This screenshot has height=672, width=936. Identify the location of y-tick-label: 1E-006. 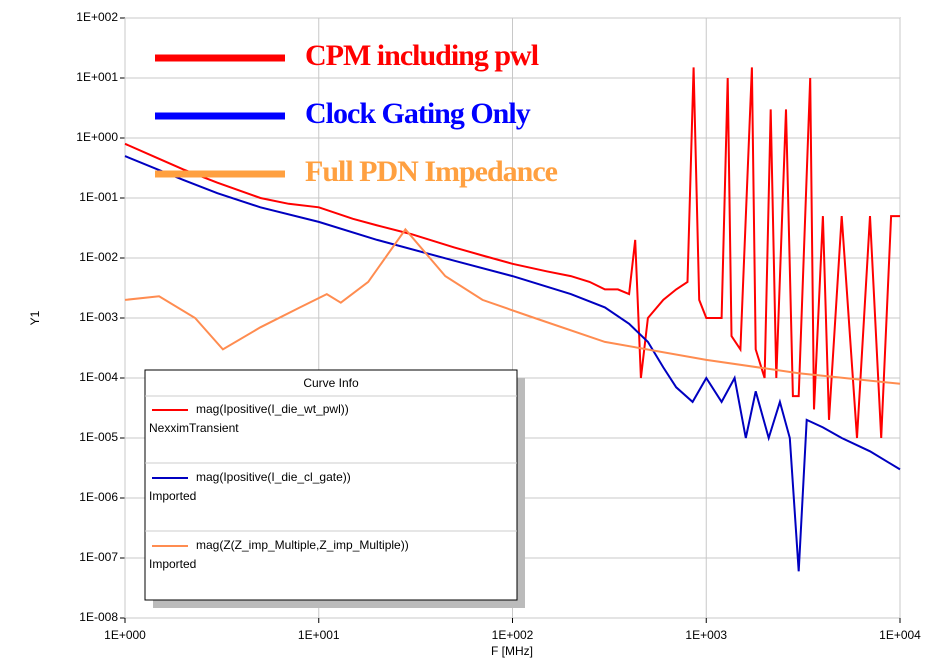
(98, 497).